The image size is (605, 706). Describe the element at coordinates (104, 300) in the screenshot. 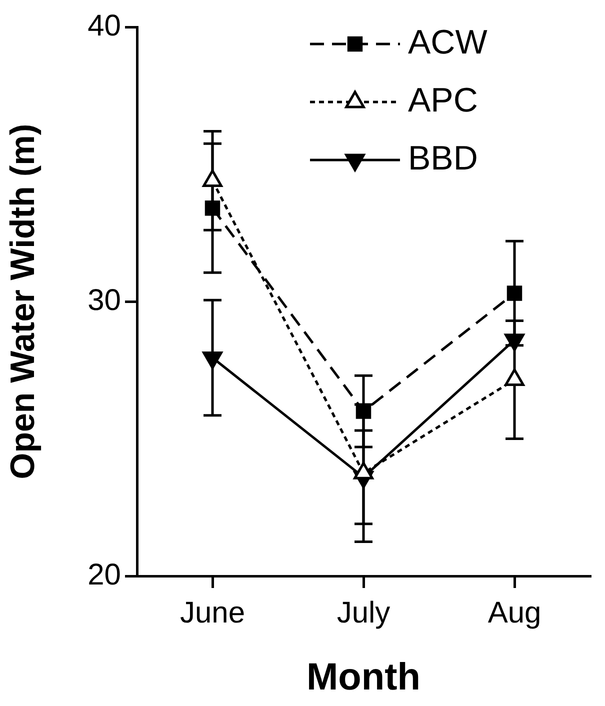

I see `y-tick-label: 30` at that location.